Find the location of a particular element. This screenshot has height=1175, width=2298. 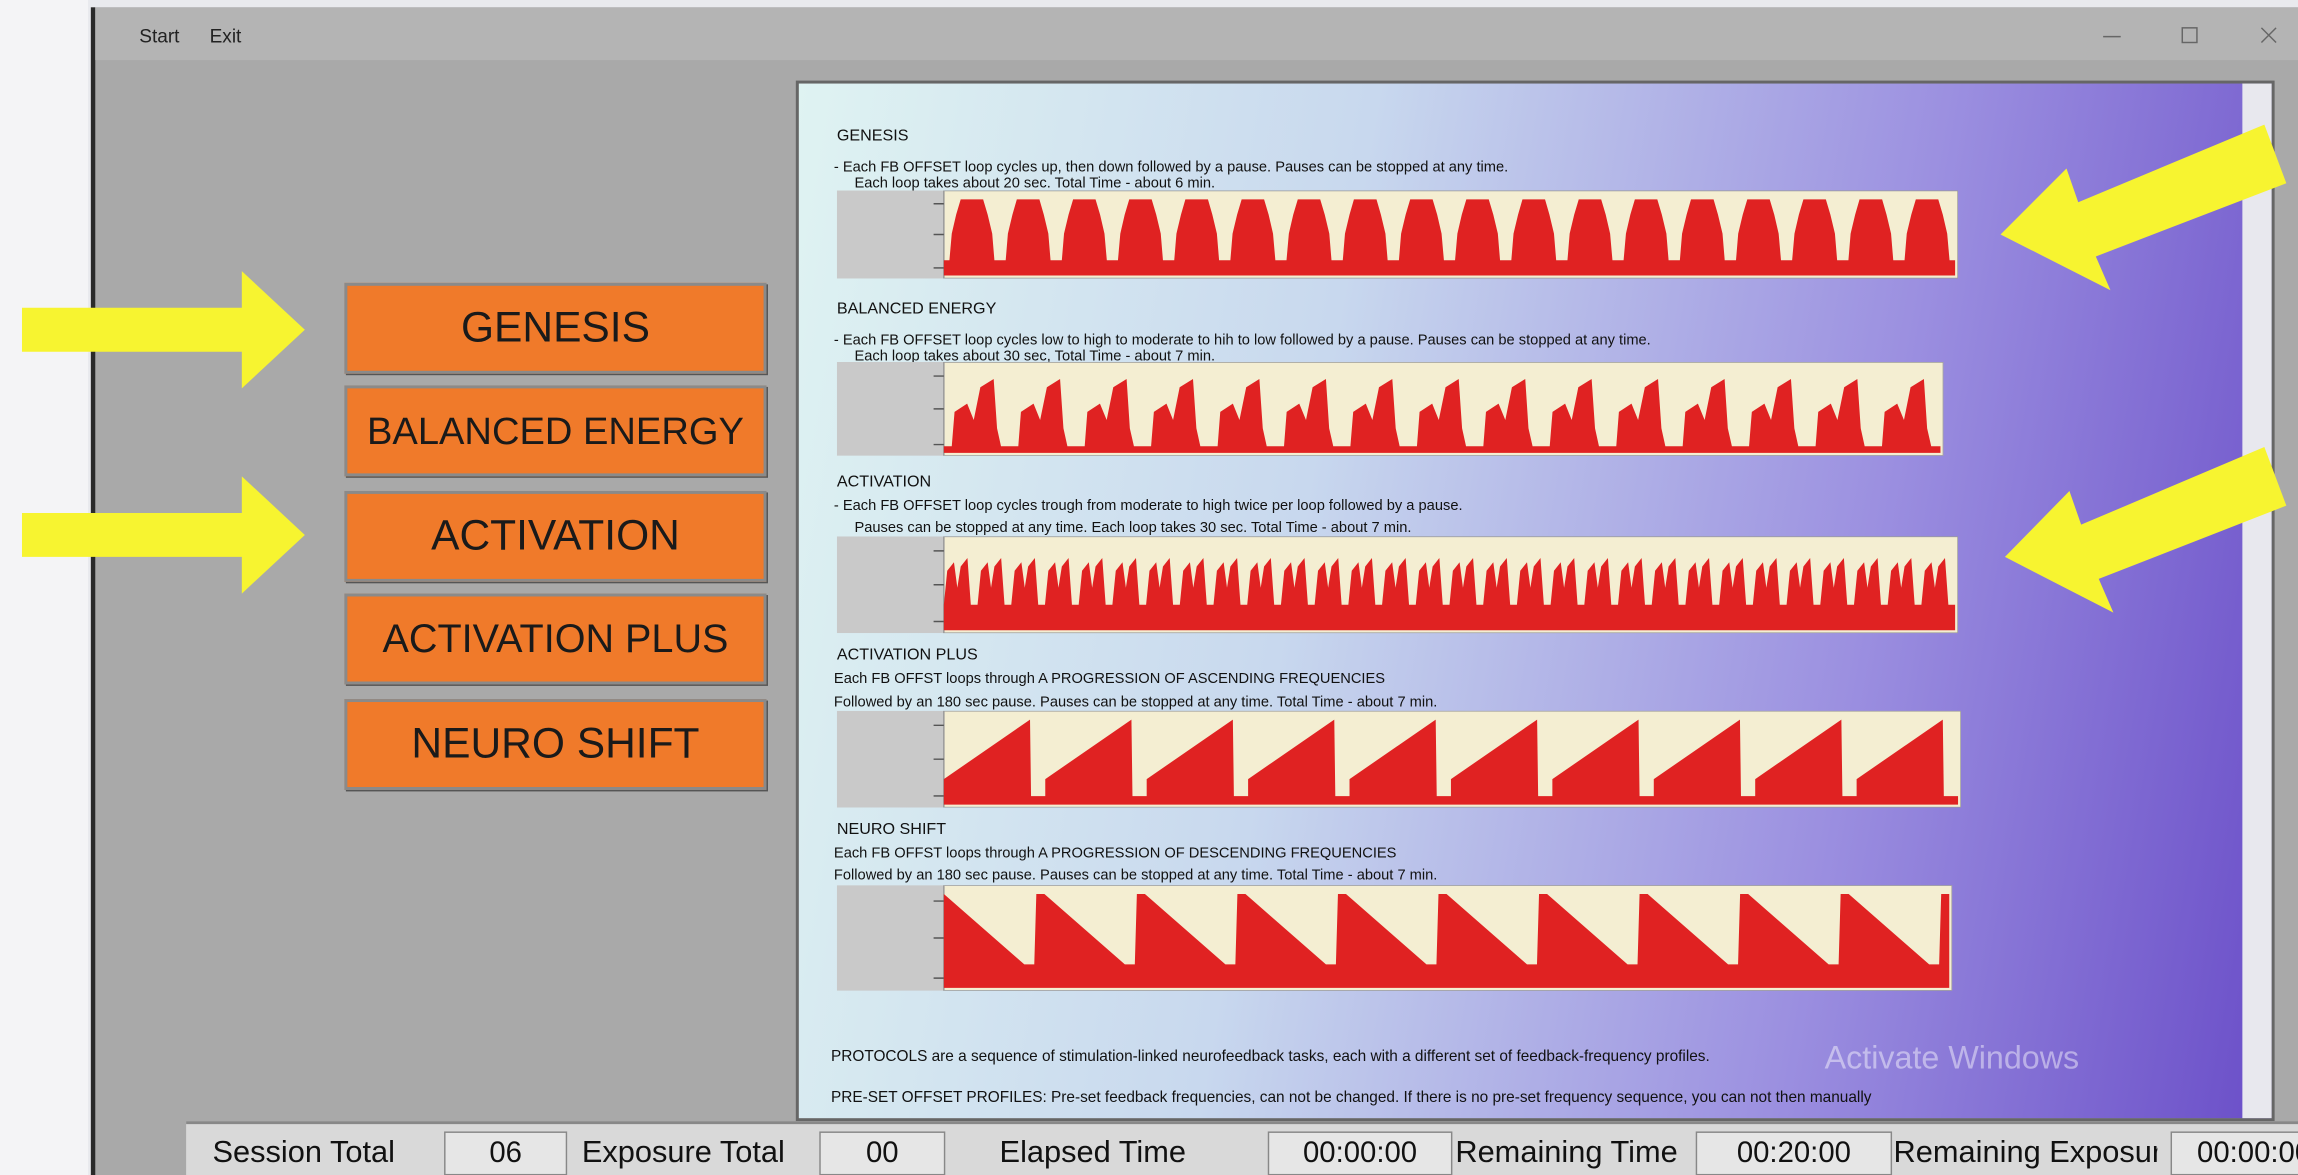

status-label: Session Total is located at coordinates (304, 1152).